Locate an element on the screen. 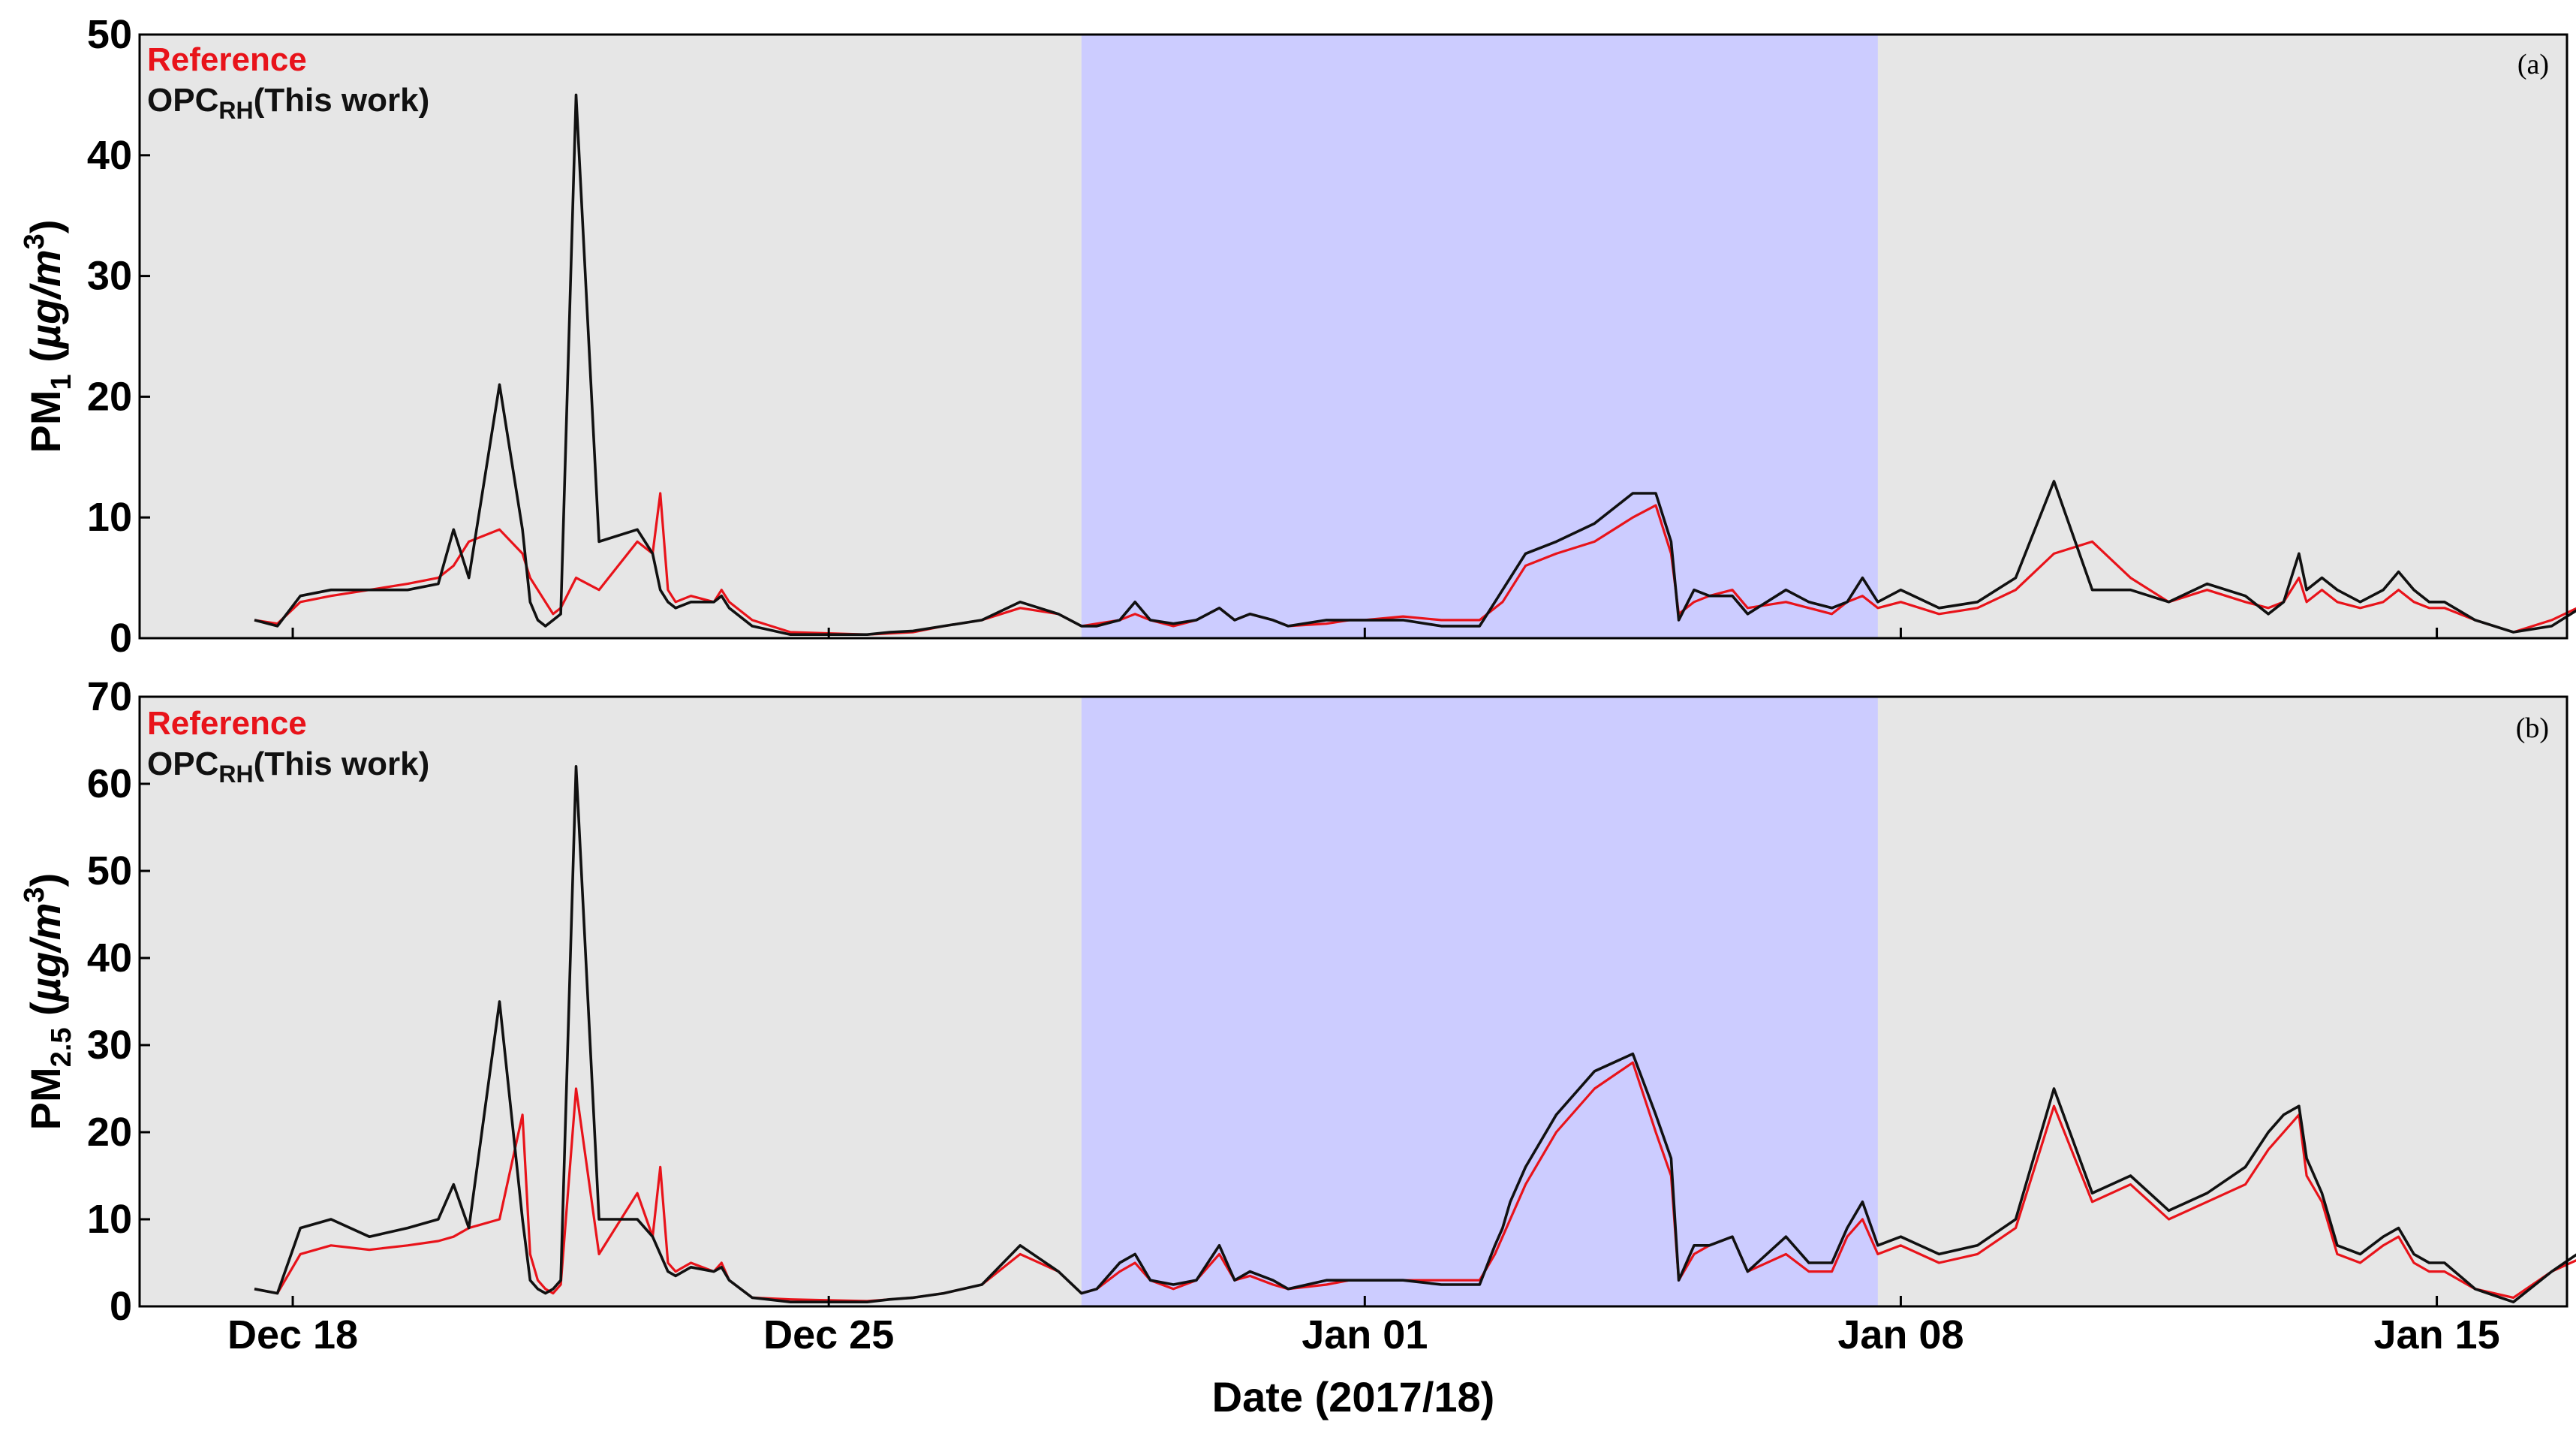  y-tick-label-b: 50 is located at coordinates (110, 870).